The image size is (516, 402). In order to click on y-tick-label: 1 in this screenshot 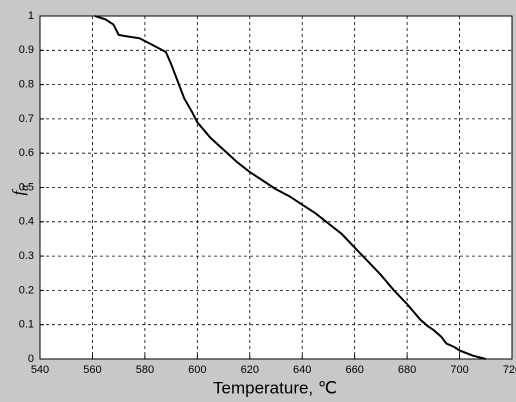, I will do `click(31, 16)`.